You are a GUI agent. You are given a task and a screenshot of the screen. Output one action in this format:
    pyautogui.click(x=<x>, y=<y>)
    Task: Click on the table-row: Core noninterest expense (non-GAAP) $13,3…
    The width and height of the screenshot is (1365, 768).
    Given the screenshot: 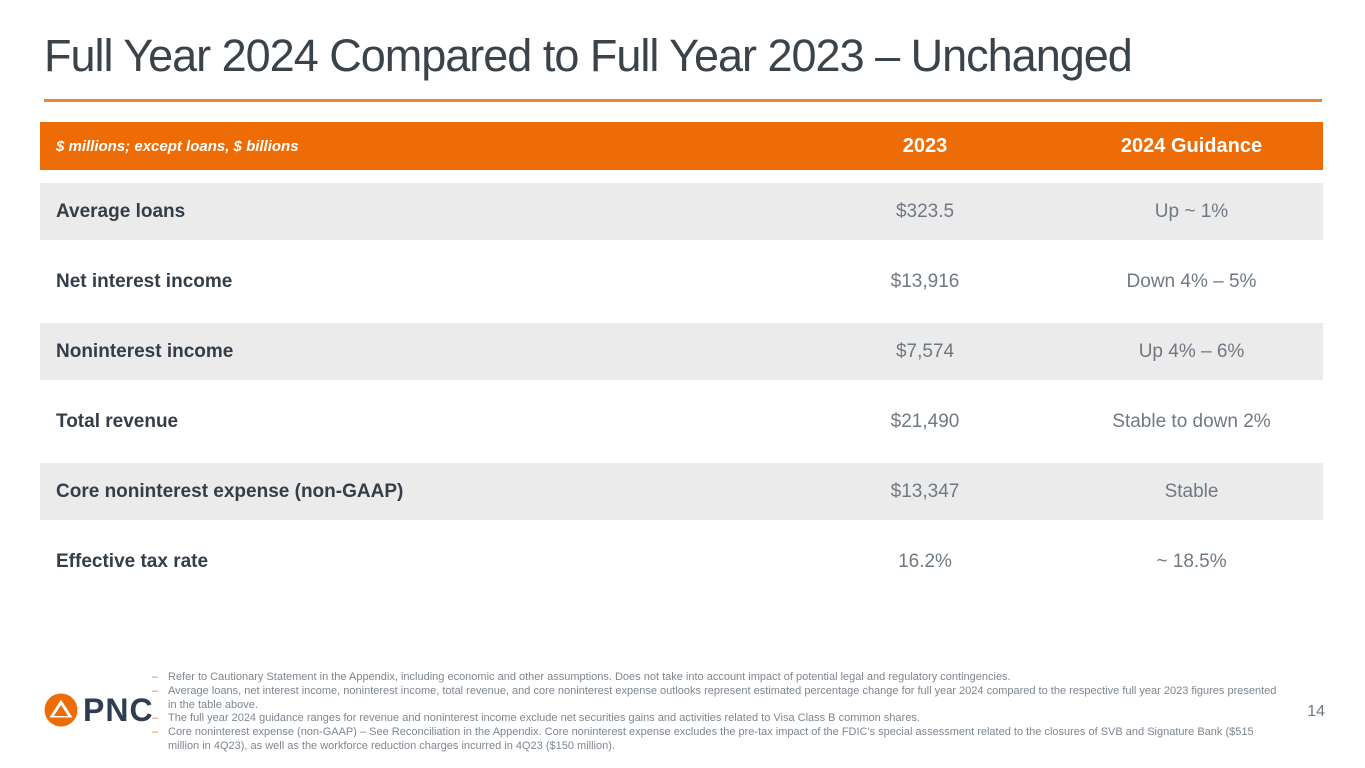 What is the action you would take?
    pyautogui.click(x=681, y=491)
    